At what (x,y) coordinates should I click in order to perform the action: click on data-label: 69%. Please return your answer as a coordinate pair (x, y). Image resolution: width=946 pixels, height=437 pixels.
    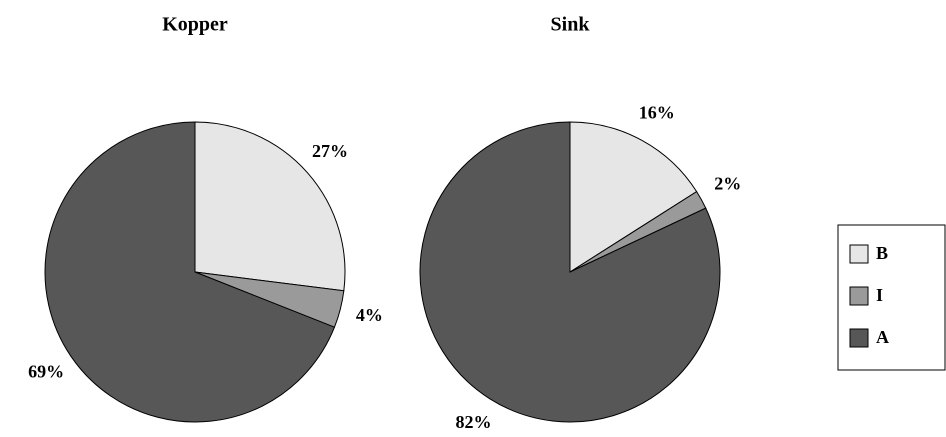
    Looking at the image, I should click on (46, 371).